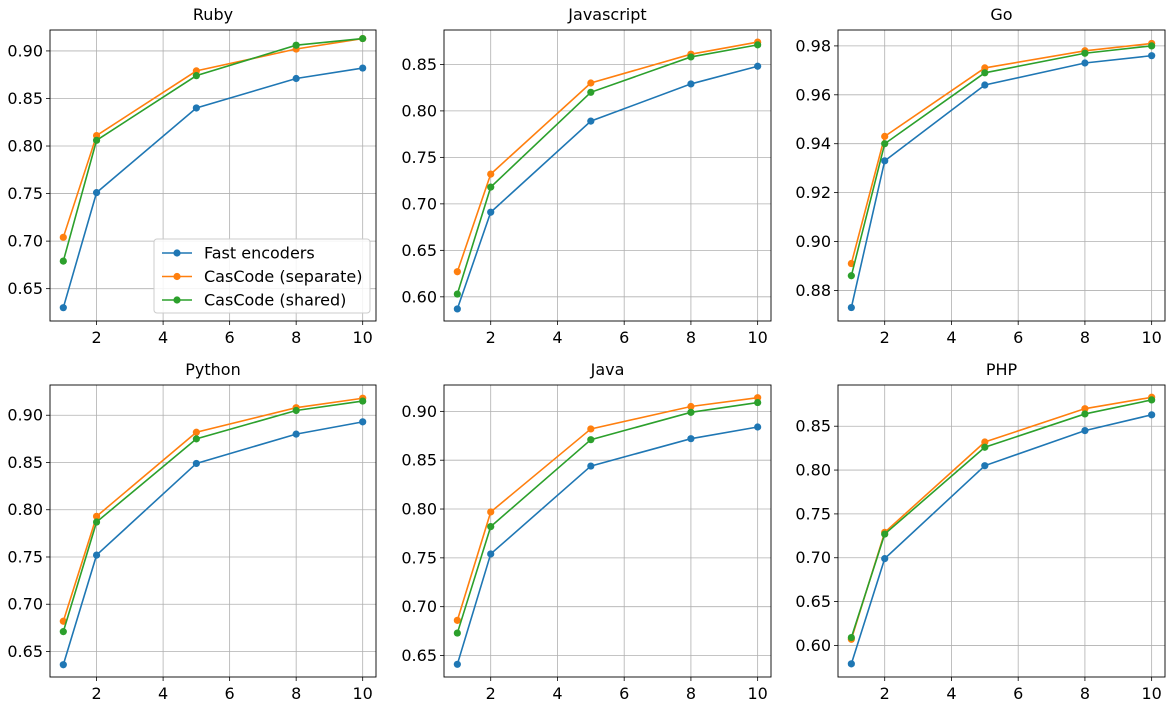 The image size is (1173, 710). What do you see at coordinates (177, 253) in the screenshot?
I see `legend-marker-fast` at bounding box center [177, 253].